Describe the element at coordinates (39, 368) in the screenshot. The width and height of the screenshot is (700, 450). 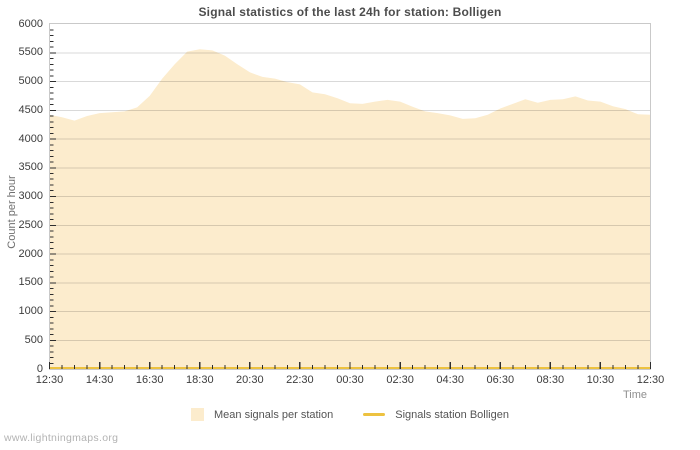
I see `y-tick-label: 0` at that location.